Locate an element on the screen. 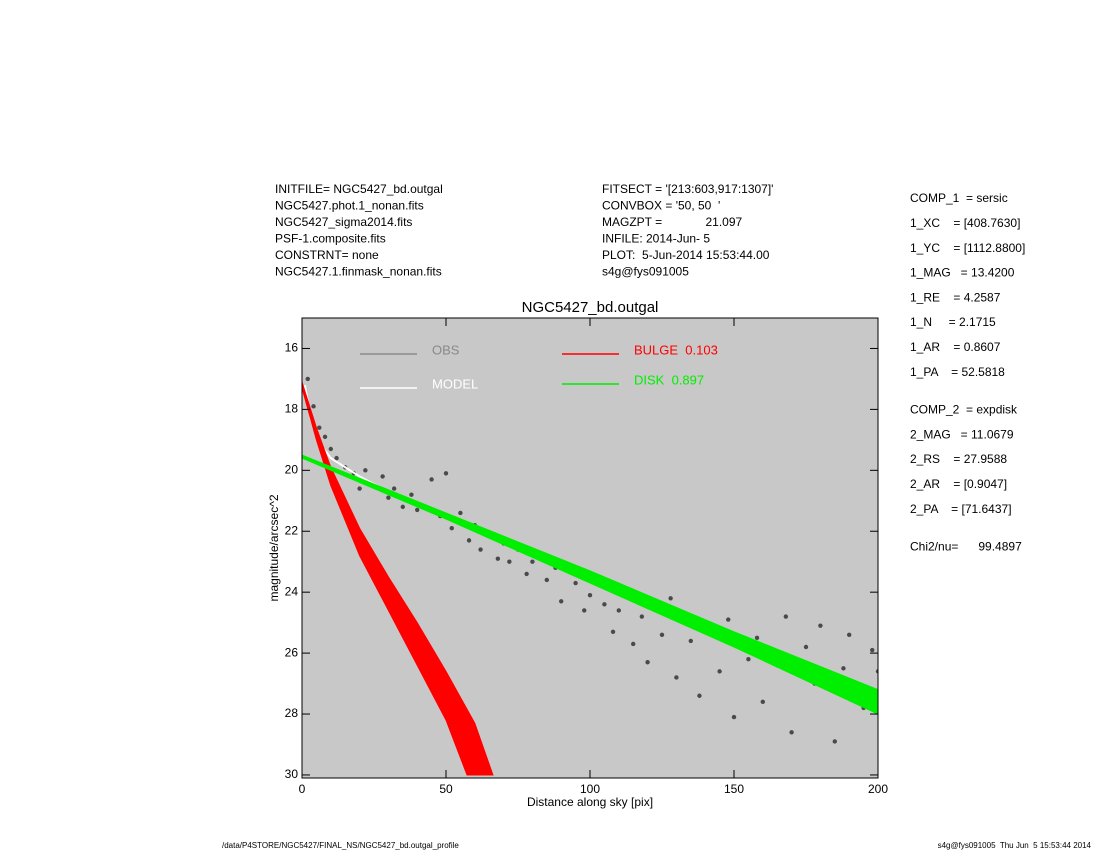 This screenshot has height=850, width=1100. fit-parameter: COMP_2 = expdisk is located at coordinates (964, 410).